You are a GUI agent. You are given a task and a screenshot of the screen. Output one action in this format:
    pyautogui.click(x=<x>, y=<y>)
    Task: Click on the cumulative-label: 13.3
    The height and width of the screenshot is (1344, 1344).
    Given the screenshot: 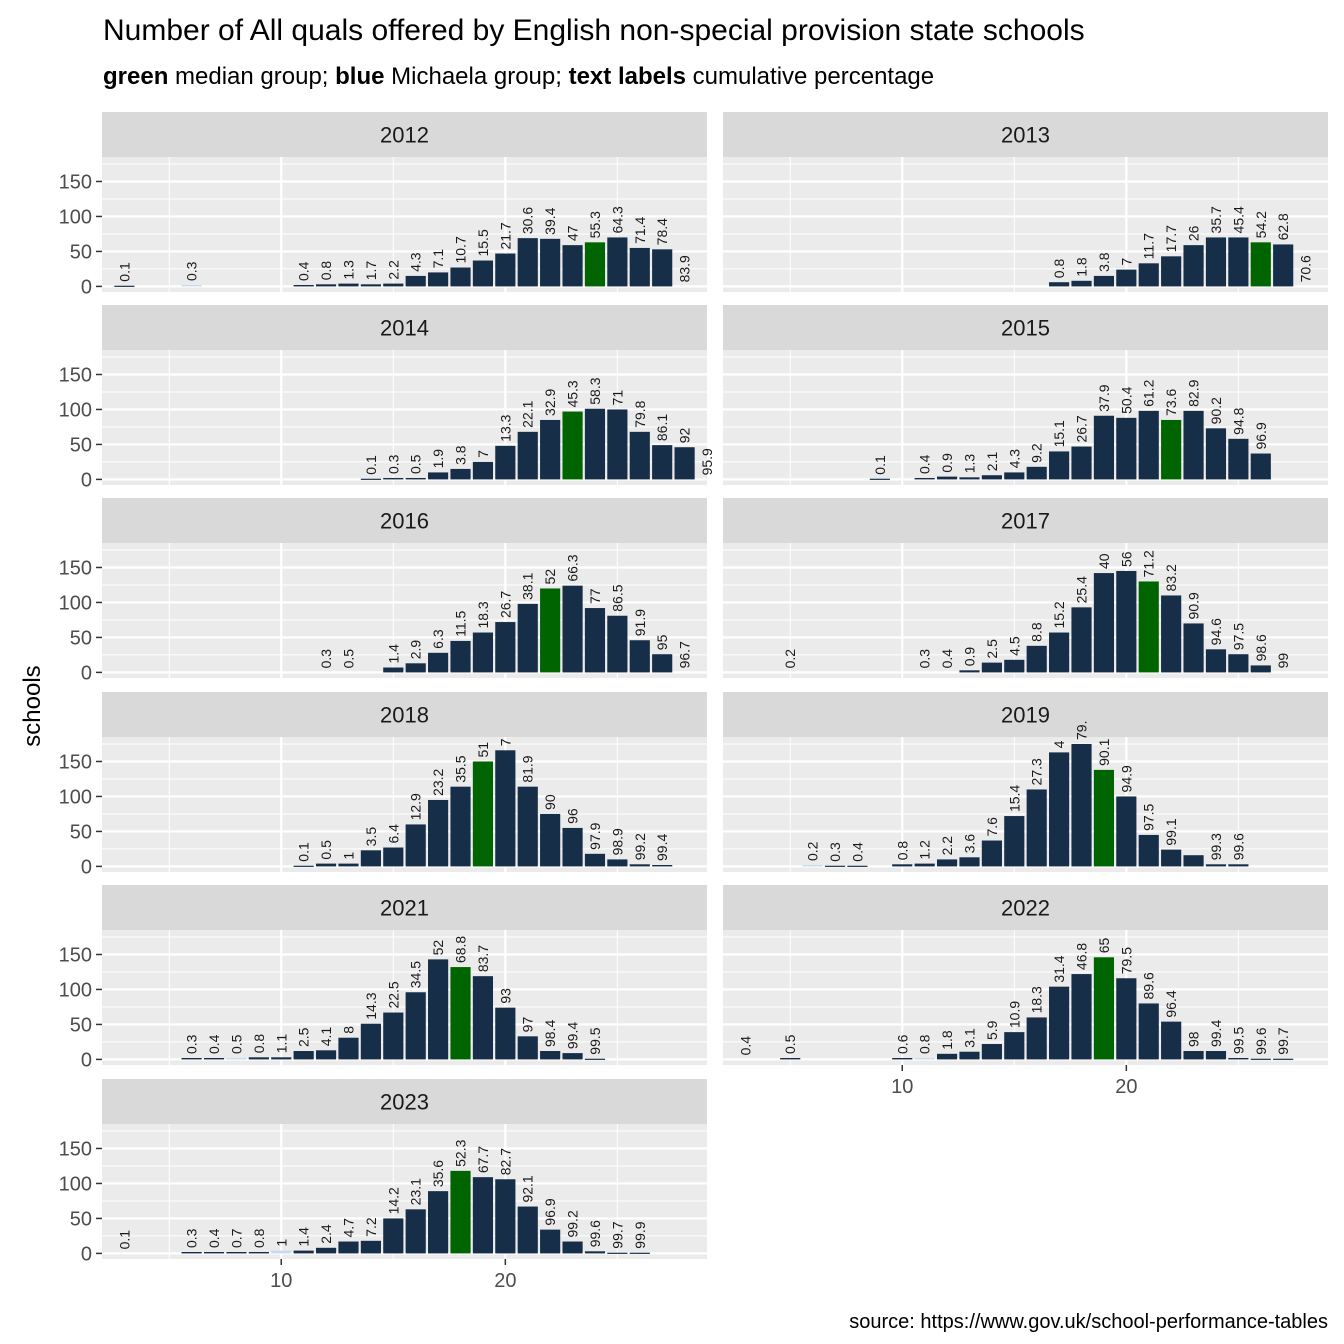 What is the action you would take?
    pyautogui.click(x=505, y=427)
    